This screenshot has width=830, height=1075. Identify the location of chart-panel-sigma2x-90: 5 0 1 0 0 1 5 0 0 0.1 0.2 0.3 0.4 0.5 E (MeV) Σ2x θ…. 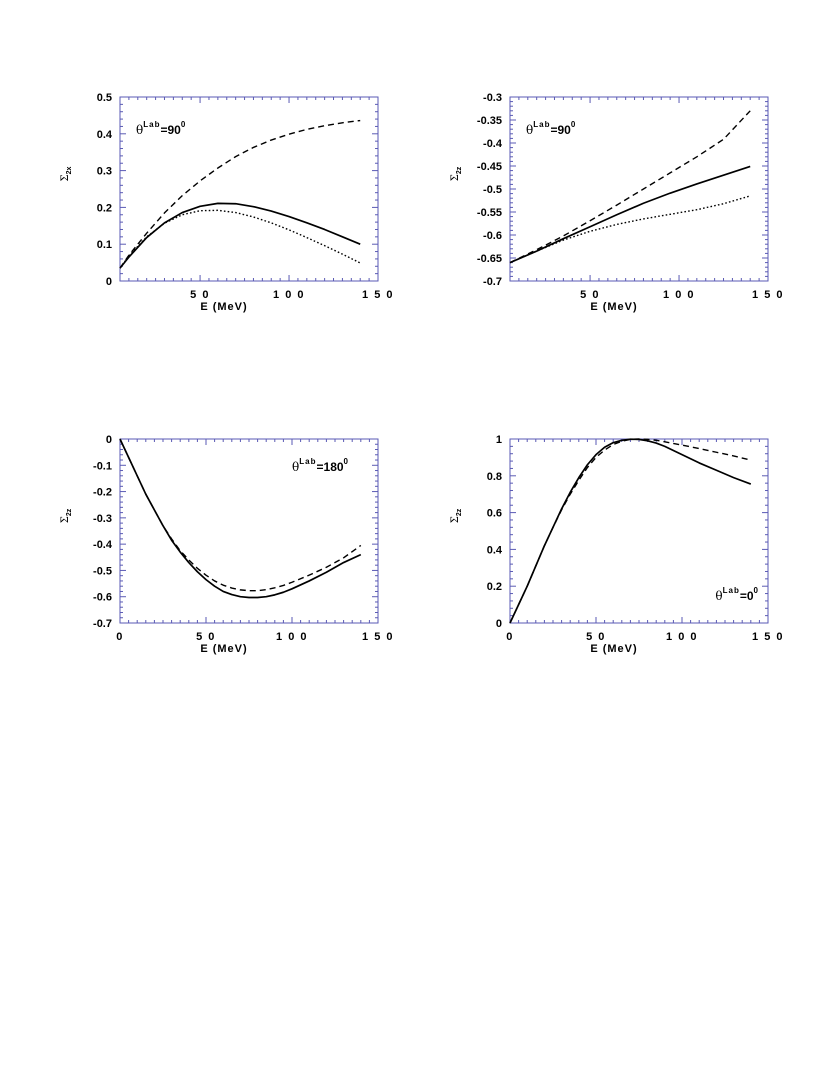
(227, 202).